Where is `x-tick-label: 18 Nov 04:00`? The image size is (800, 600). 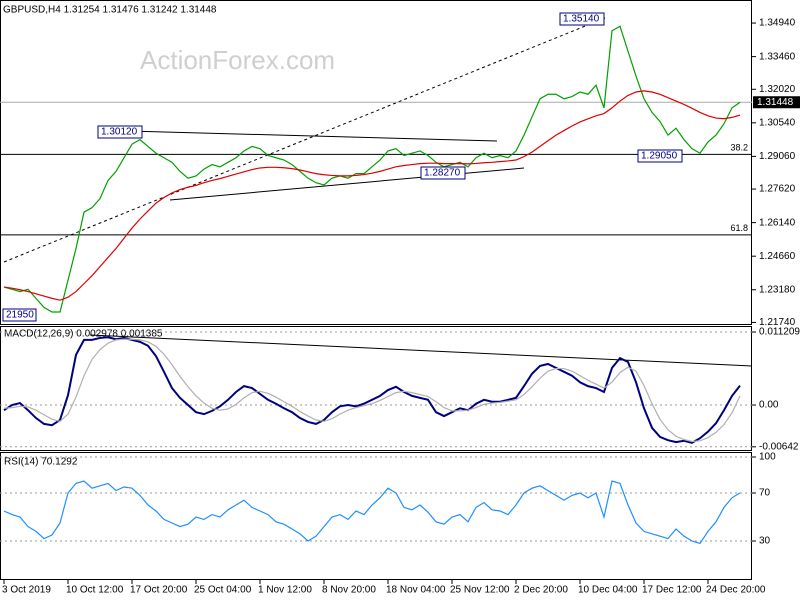
x-tick-label: 18 Nov 04:00 is located at coordinates (416, 590).